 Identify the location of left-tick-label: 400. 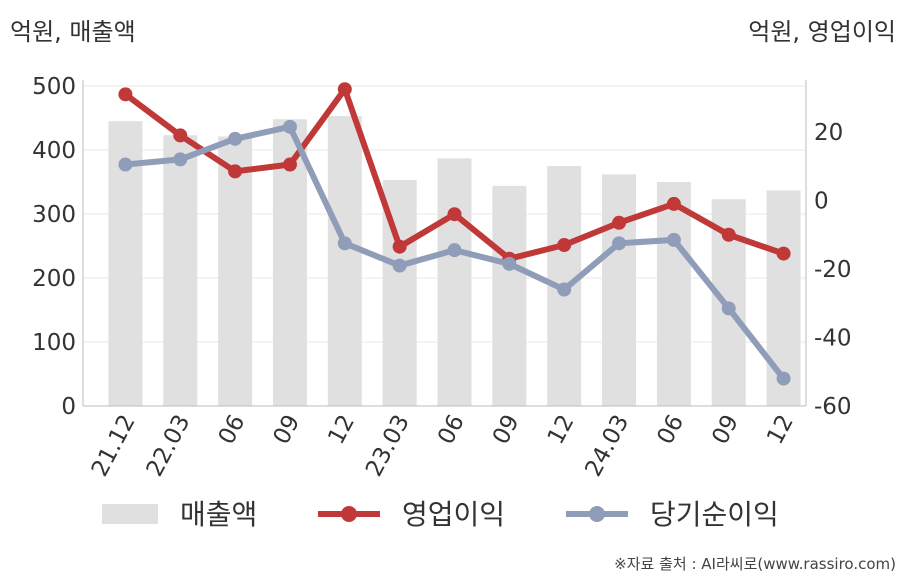
(54, 151).